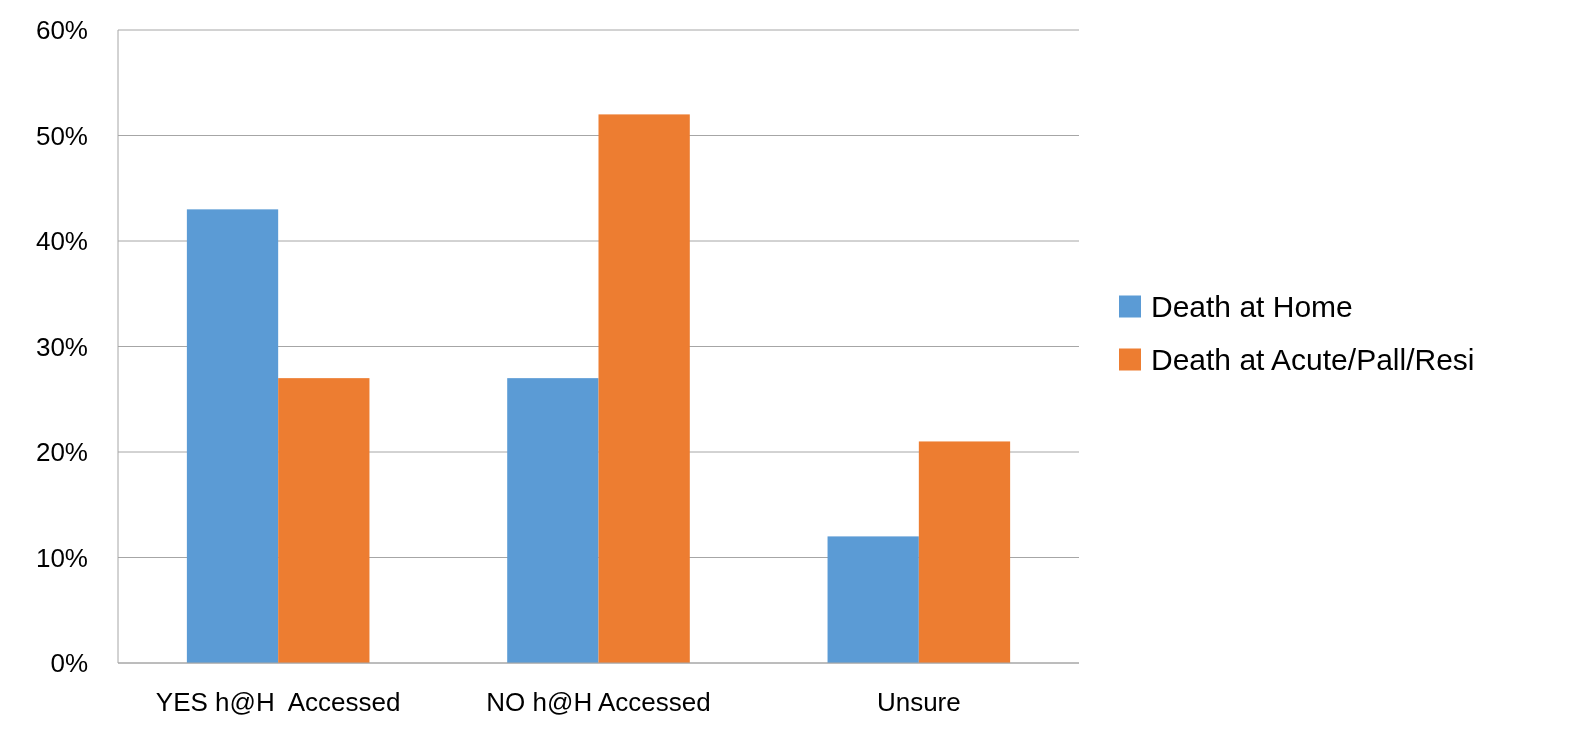 This screenshot has height=731, width=1577. Describe the element at coordinates (61, 135) in the screenshot. I see `y-tick-label: 50%` at that location.